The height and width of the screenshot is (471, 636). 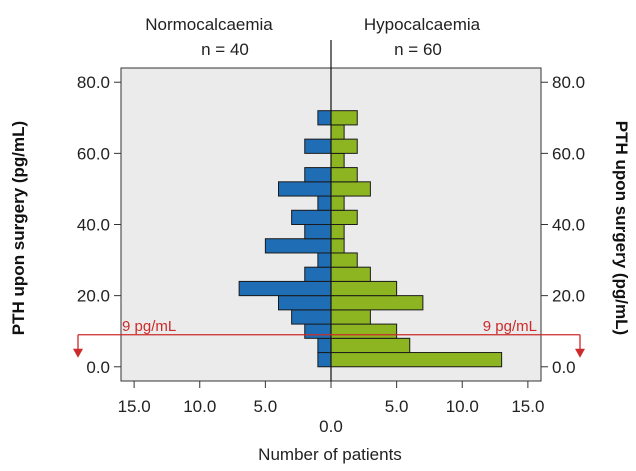 I want to click on x-tick-label-0: 15.0, so click(x=134, y=406).